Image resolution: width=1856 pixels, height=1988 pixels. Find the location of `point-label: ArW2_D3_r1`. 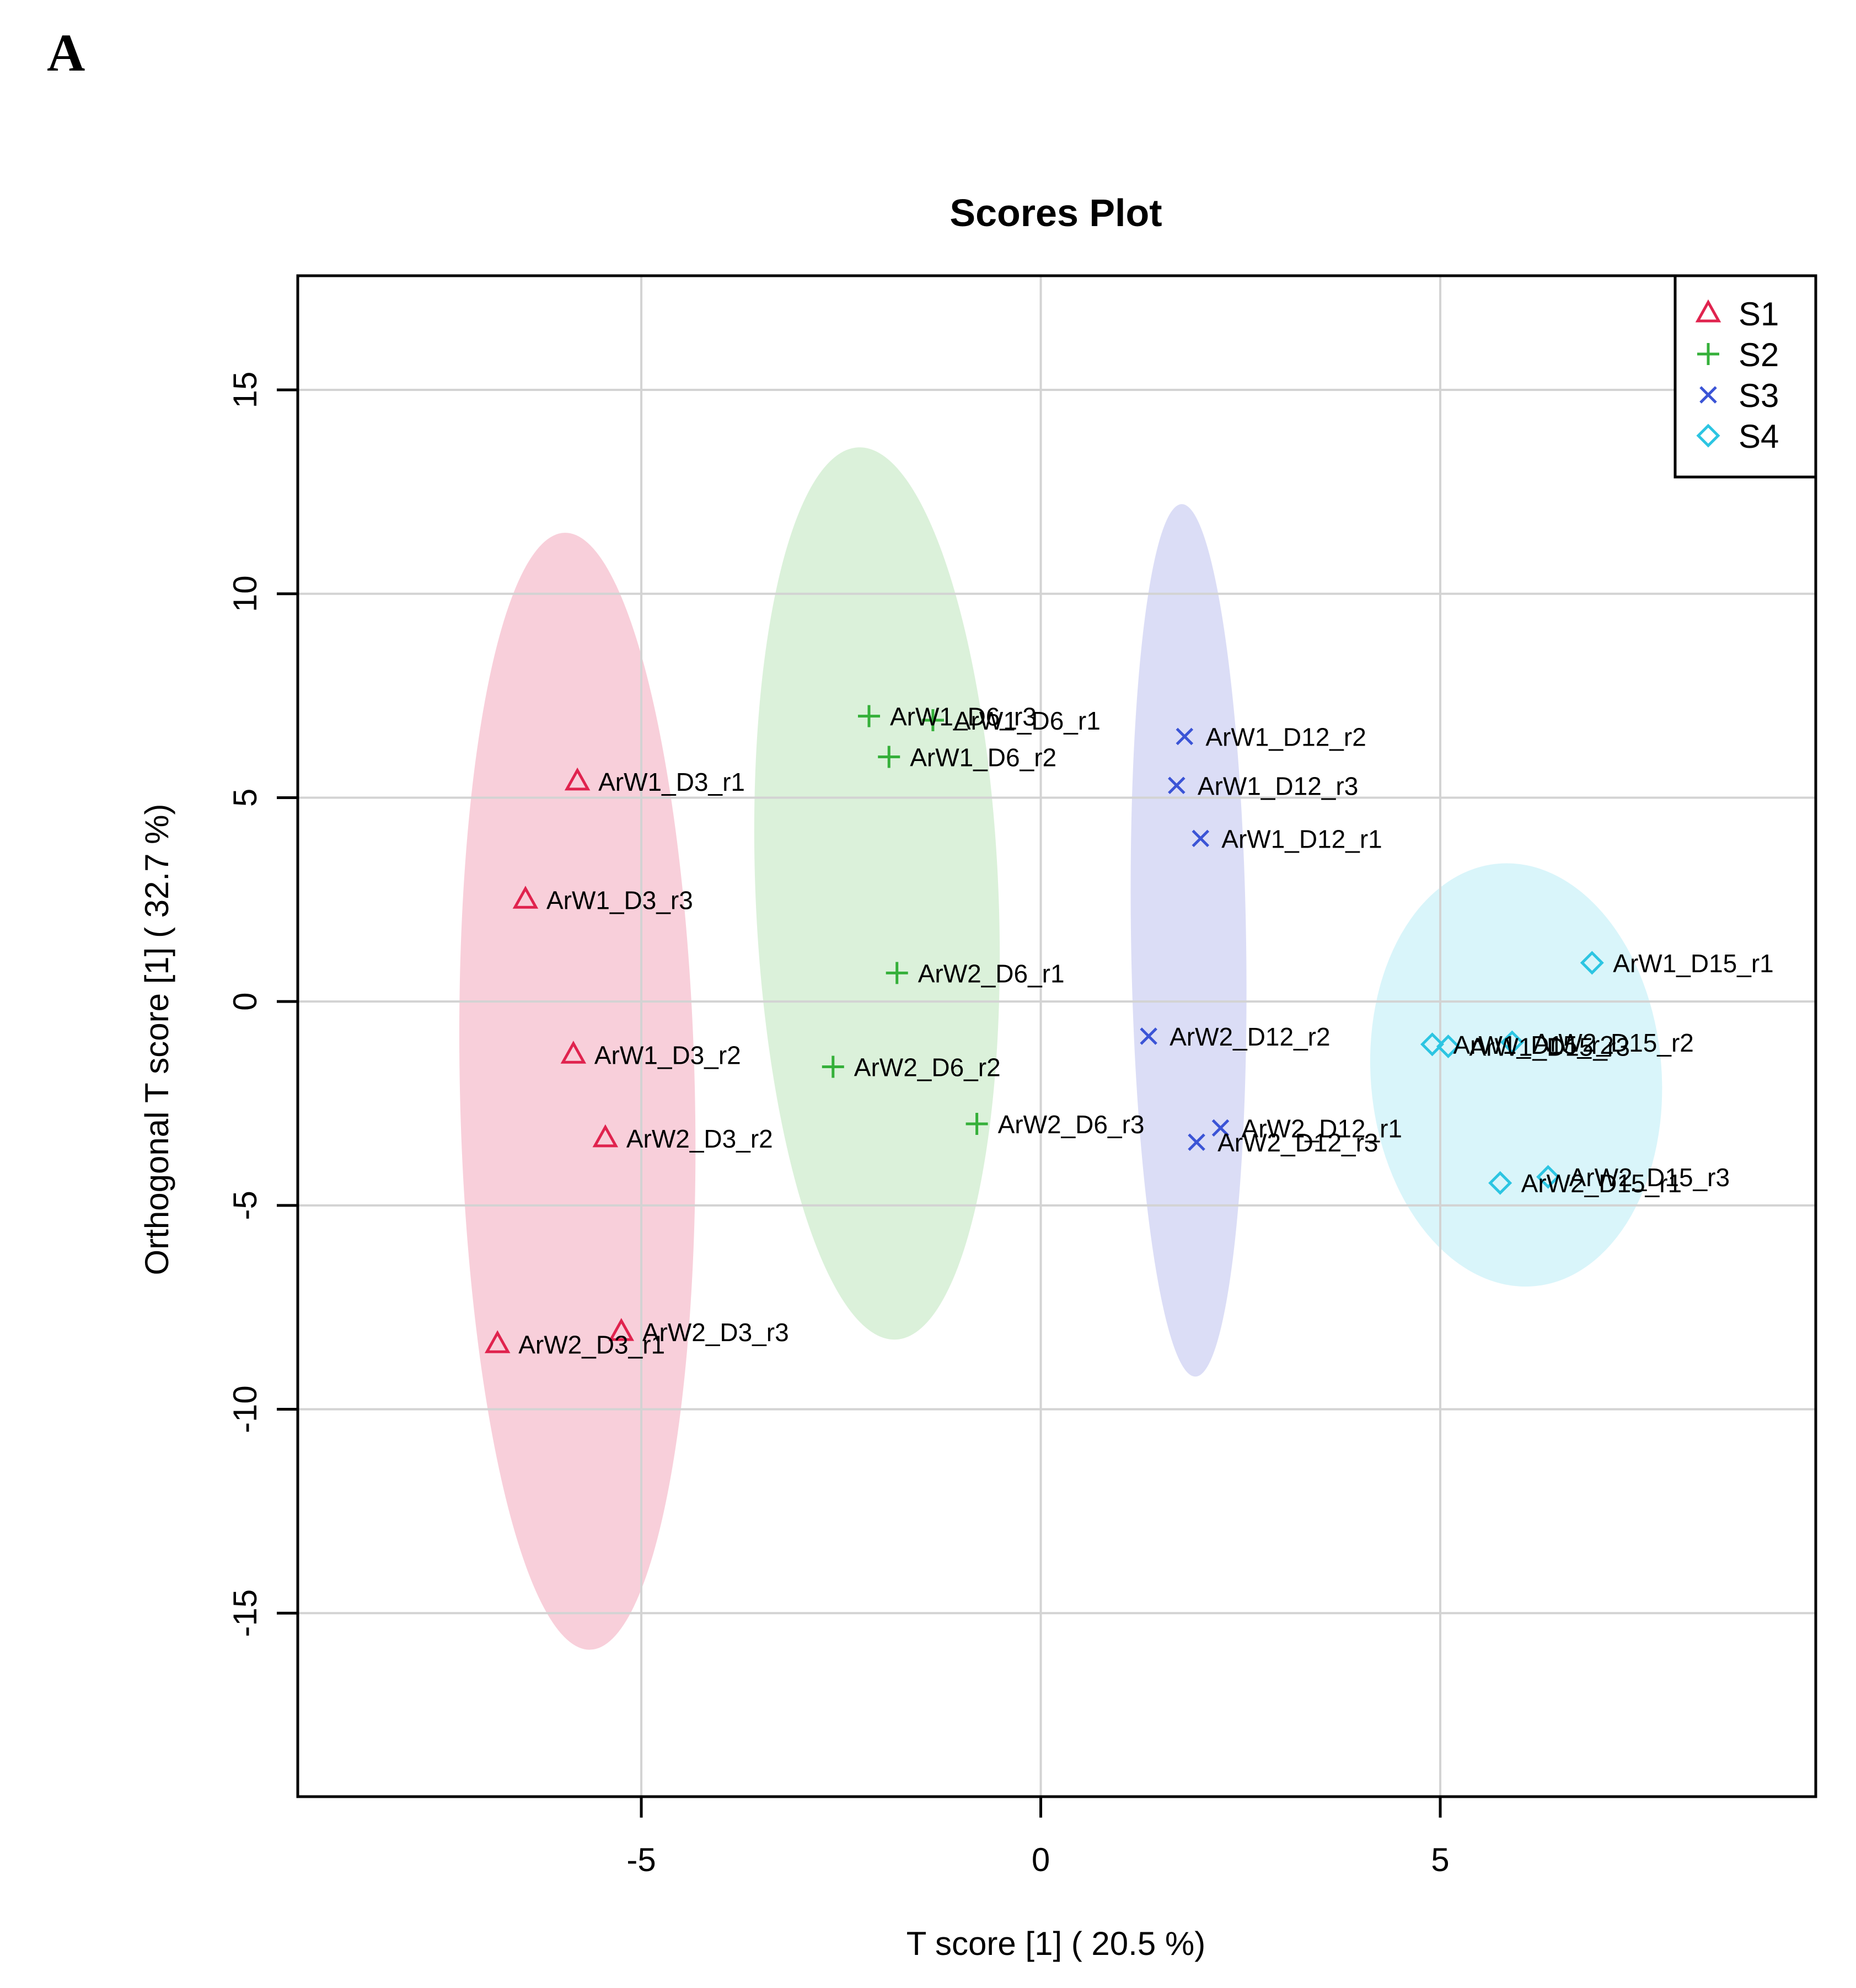

point-label: ArW2_D3_r1 is located at coordinates (591, 1344).